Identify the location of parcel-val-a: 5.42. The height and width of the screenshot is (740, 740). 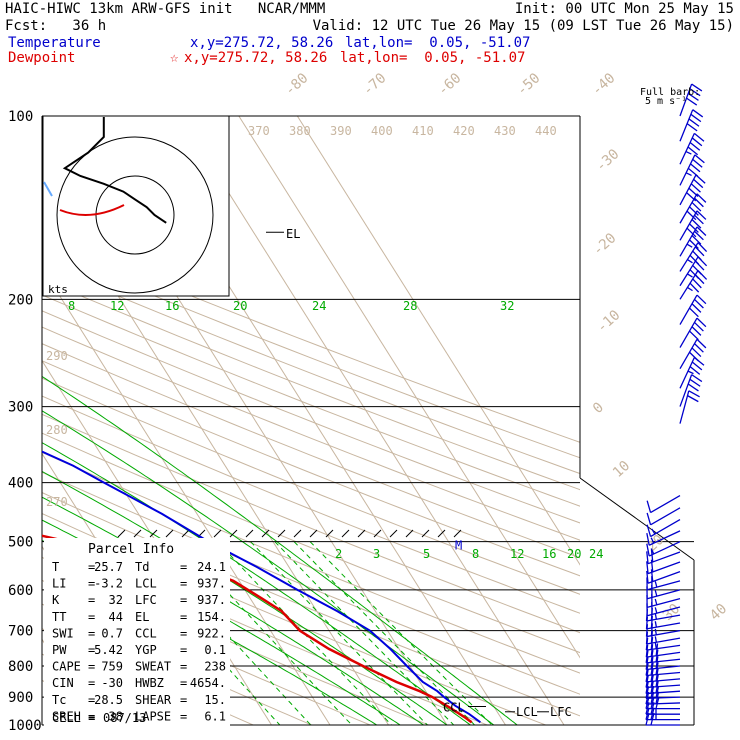
(108, 650).